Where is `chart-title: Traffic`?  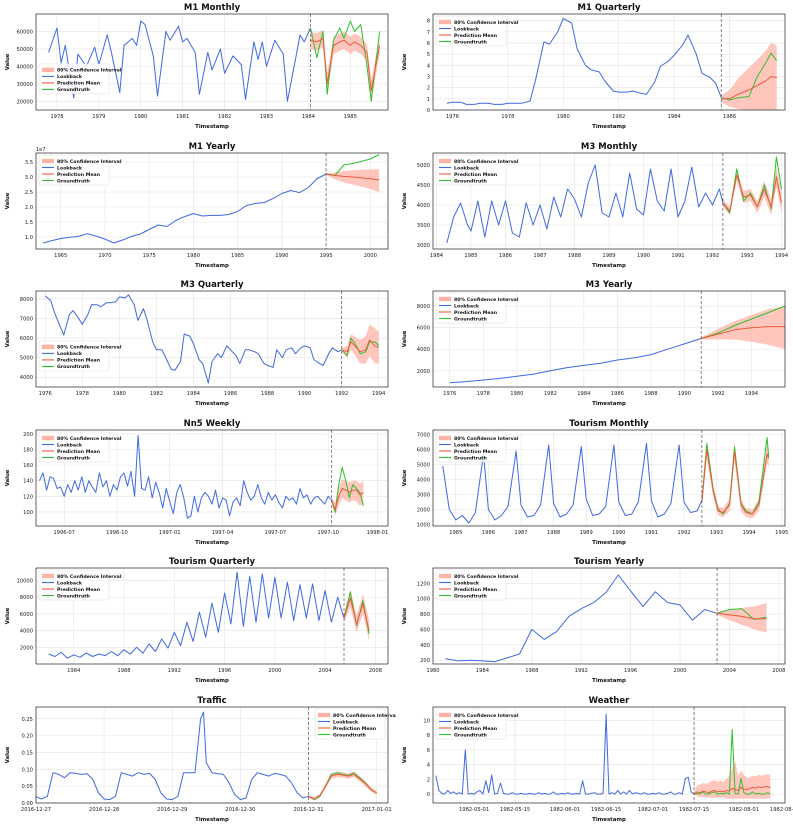
chart-title: Traffic is located at coordinates (211, 701).